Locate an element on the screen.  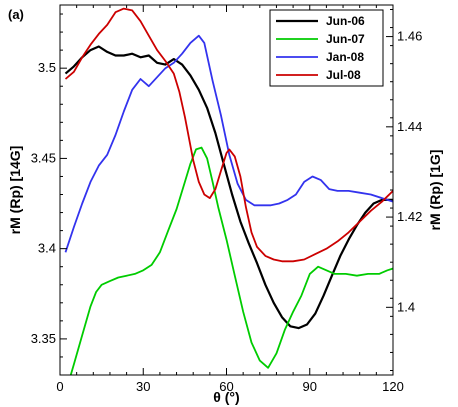
x-tick-label: 0 is located at coordinates (59, 386).